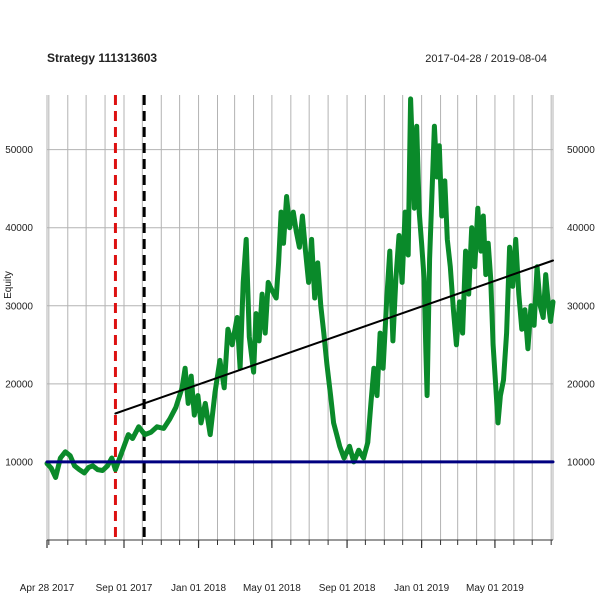 The image size is (600, 600). What do you see at coordinates (486, 59) in the screenshot?
I see `chart-date-range: 2017-04-28 / 2019-08-04` at bounding box center [486, 59].